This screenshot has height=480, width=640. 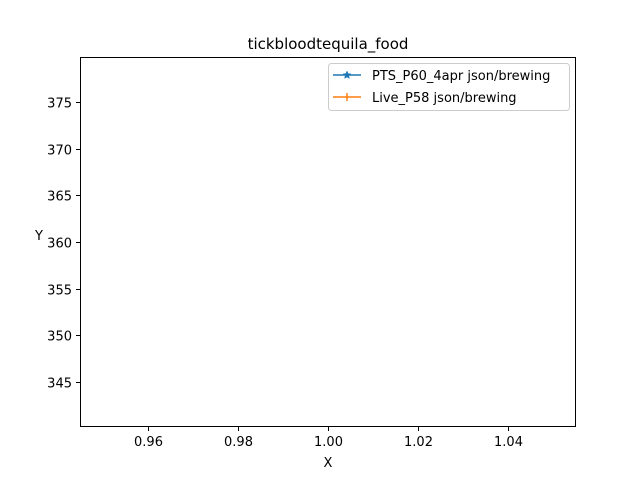 What do you see at coordinates (328, 442) in the screenshot?
I see `x-tick-label: 1.00` at bounding box center [328, 442].